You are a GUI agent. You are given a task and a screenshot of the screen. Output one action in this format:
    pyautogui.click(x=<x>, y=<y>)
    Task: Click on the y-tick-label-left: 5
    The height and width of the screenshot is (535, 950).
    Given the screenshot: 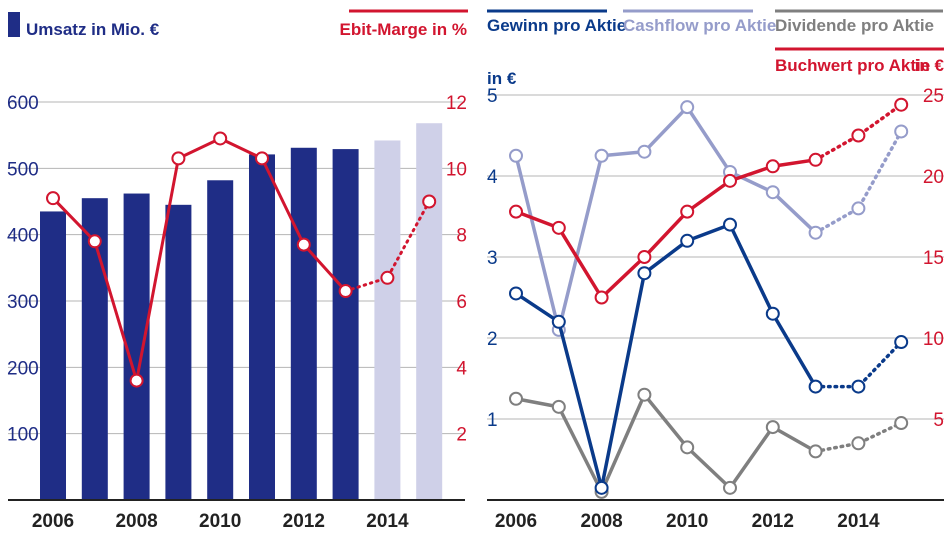 What is the action you would take?
    pyautogui.click(x=492, y=96)
    